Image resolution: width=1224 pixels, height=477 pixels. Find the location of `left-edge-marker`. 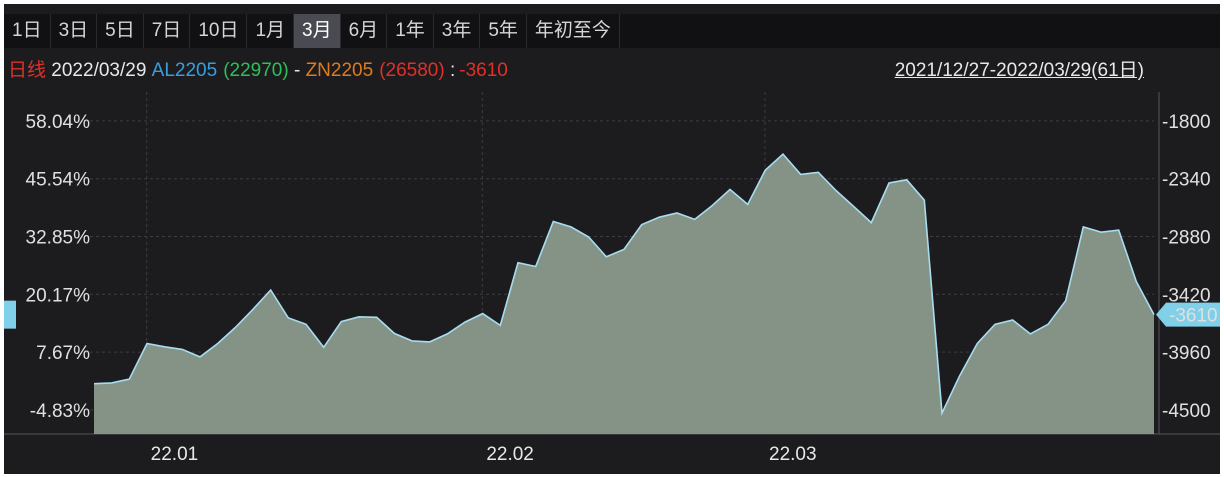

left-edge-marker is located at coordinates (10, 314).